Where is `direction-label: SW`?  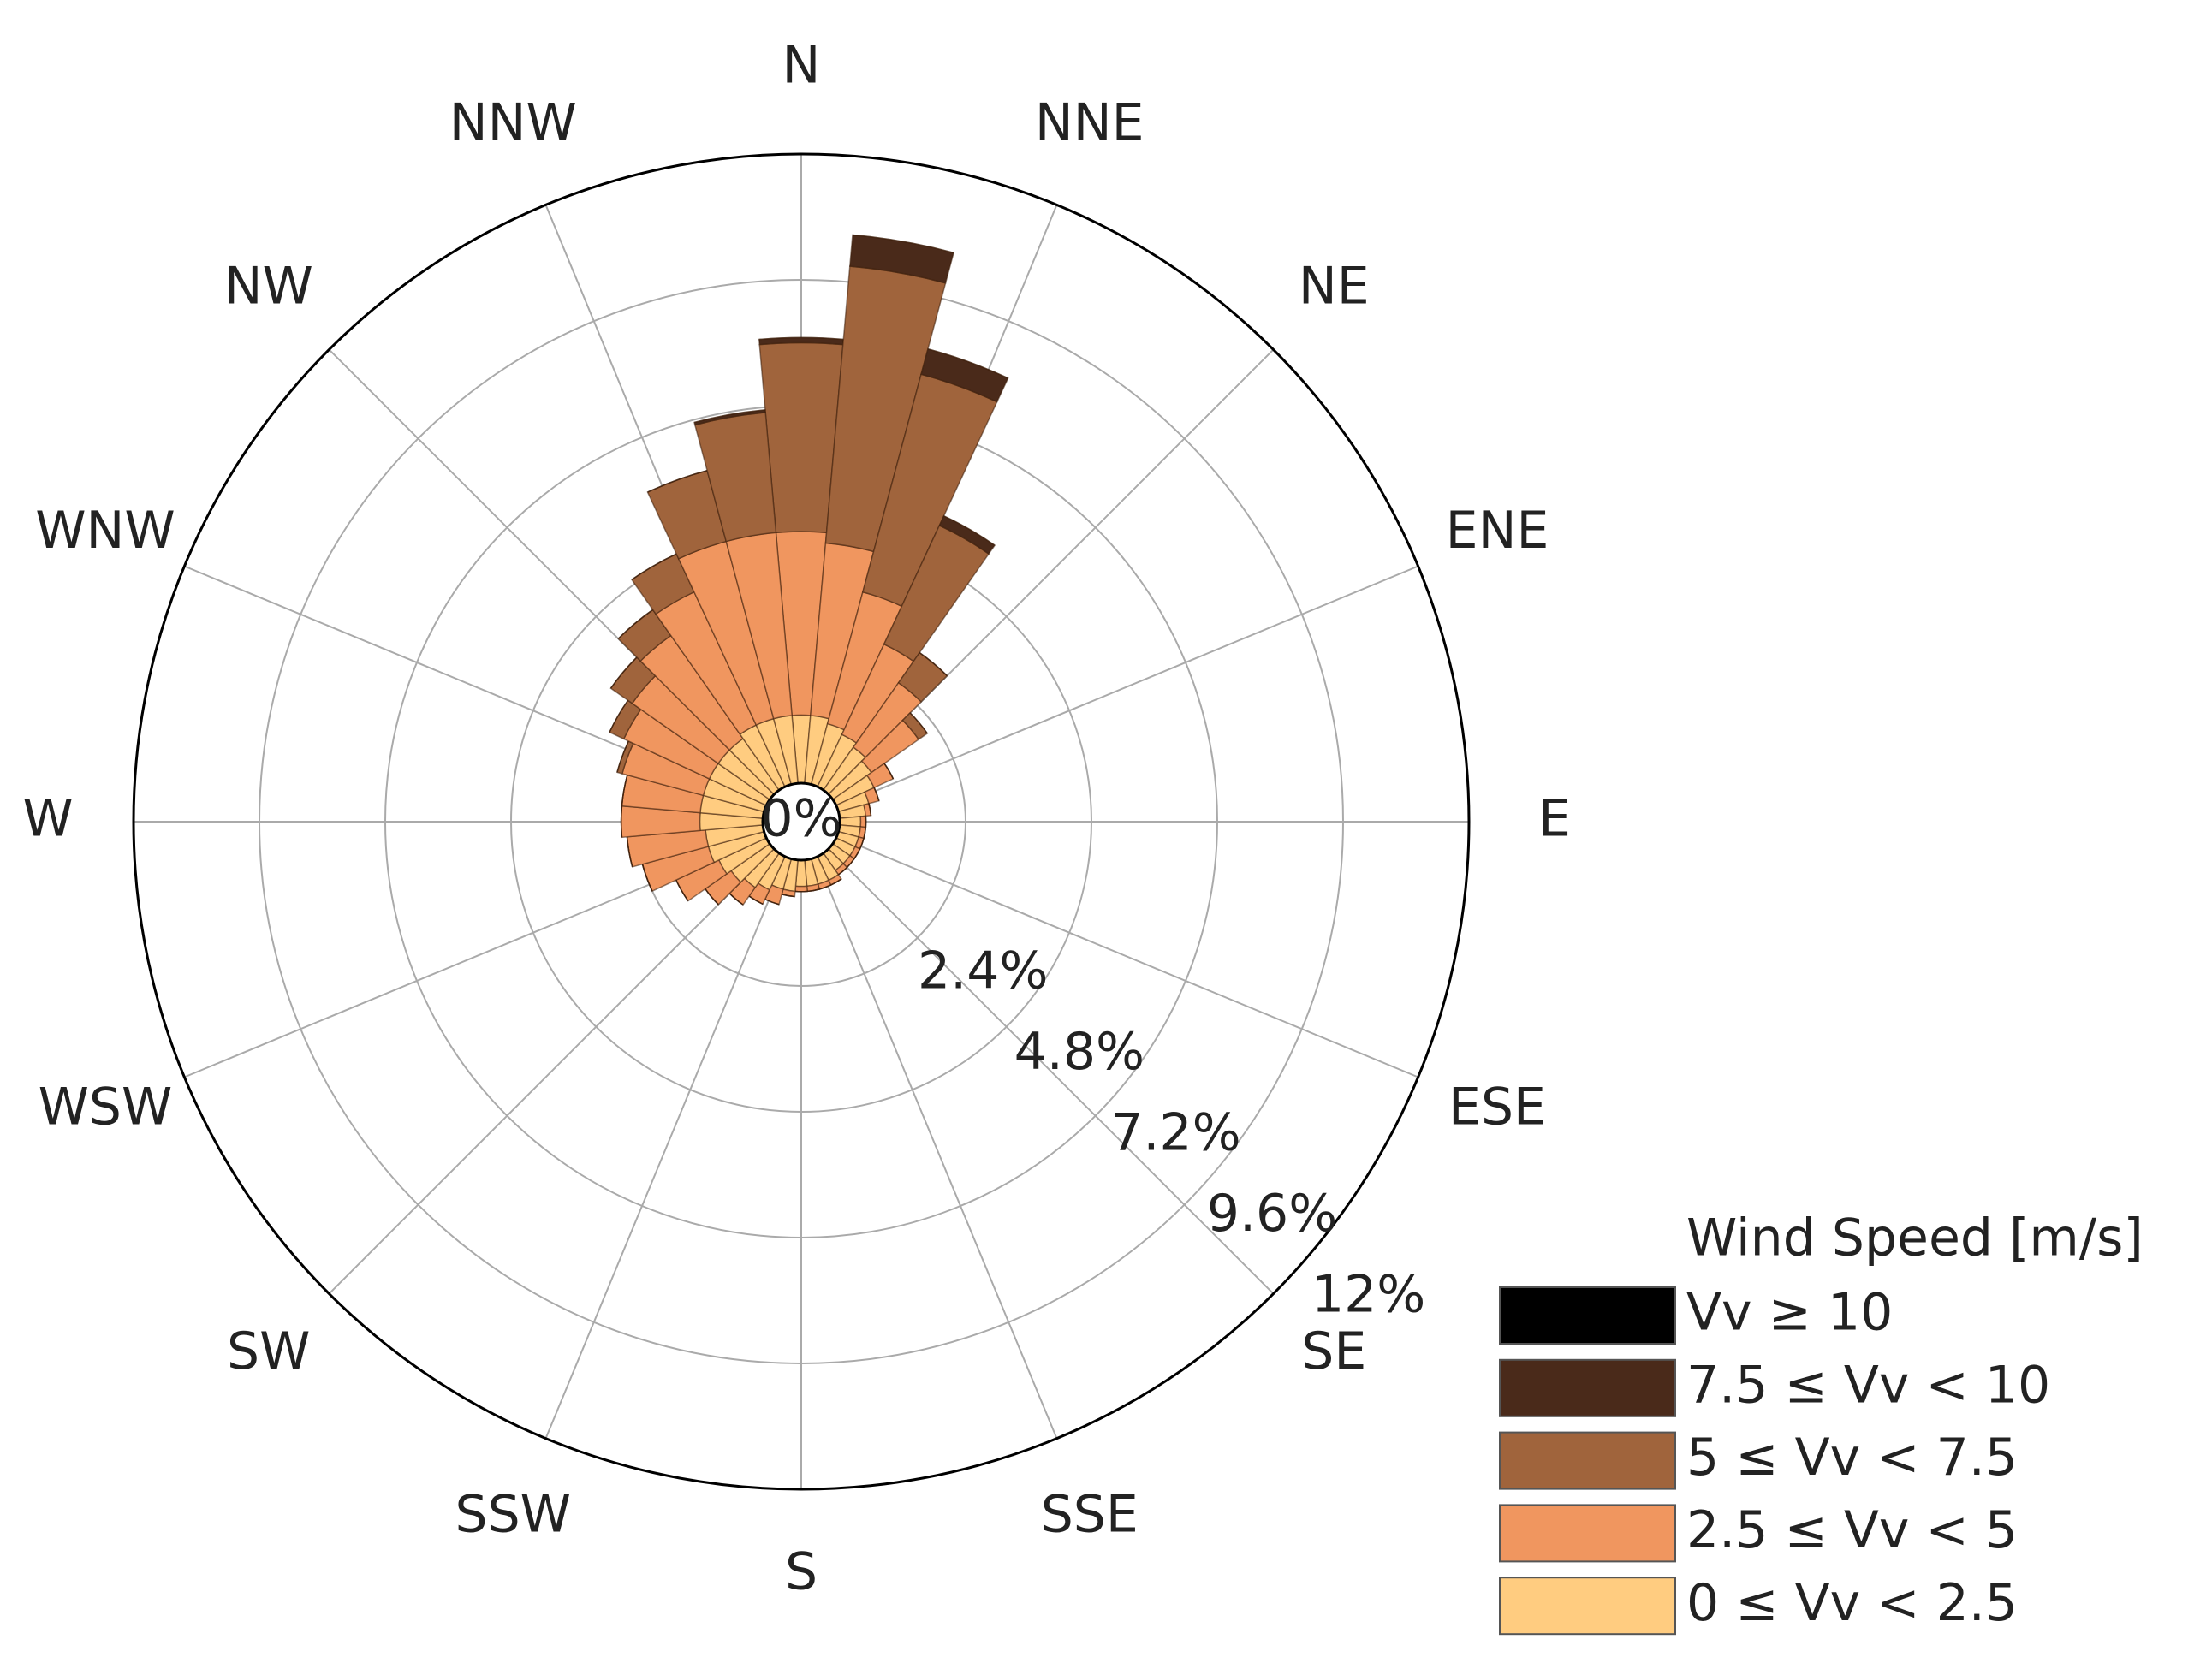
direction-label: SW is located at coordinates (268, 1351).